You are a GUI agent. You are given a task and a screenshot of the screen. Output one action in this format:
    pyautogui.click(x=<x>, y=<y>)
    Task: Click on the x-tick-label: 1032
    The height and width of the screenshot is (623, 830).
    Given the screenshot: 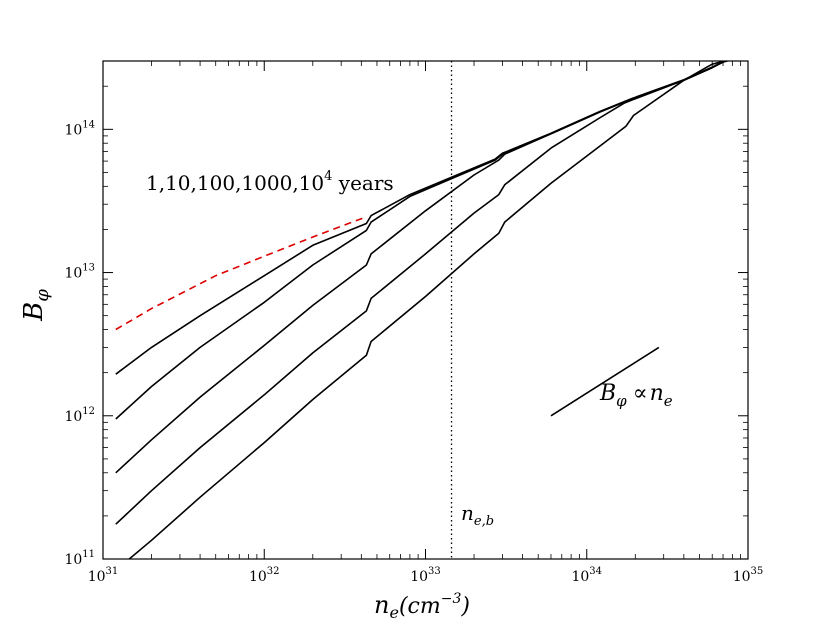 What is the action you would take?
    pyautogui.click(x=264, y=575)
    